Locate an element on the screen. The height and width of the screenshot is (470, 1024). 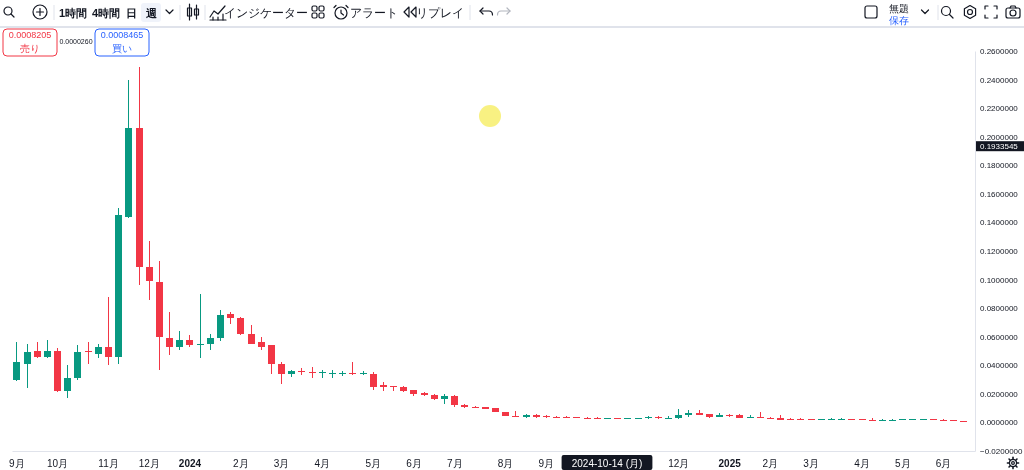
y-tick-label: 0.0200000 is located at coordinates (999, 394).